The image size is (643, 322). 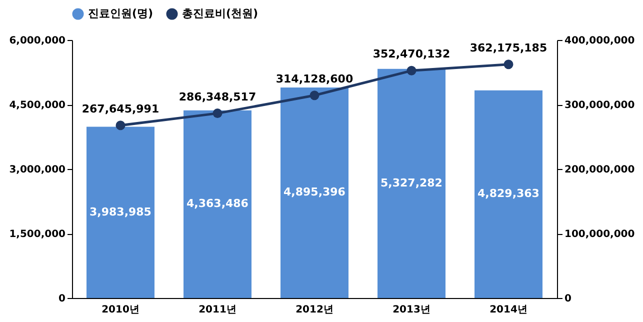 What do you see at coordinates (509, 47) in the screenshot?
I see `data-label: 362,175,185` at bounding box center [509, 47].